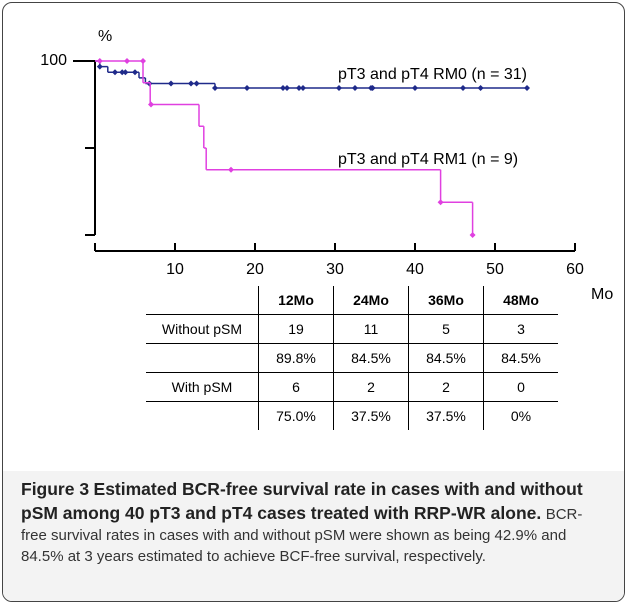 This screenshot has width=629, height=605. I want to click on x-tick-label: 30, so click(335, 269).